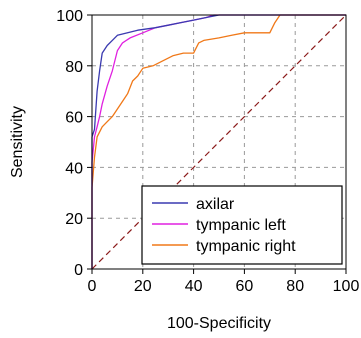 The width and height of the screenshot is (361, 338). Describe the element at coordinates (346, 286) in the screenshot. I see `x-tick-label: 100` at that location.